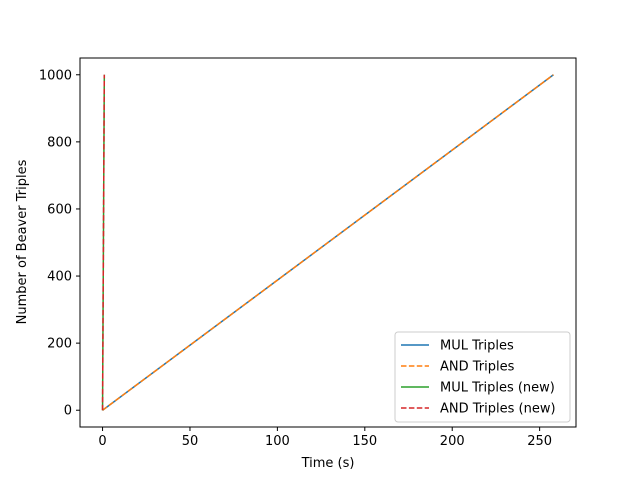  What do you see at coordinates (477, 367) in the screenshot?
I see `legend-label: AND Triples` at bounding box center [477, 367].